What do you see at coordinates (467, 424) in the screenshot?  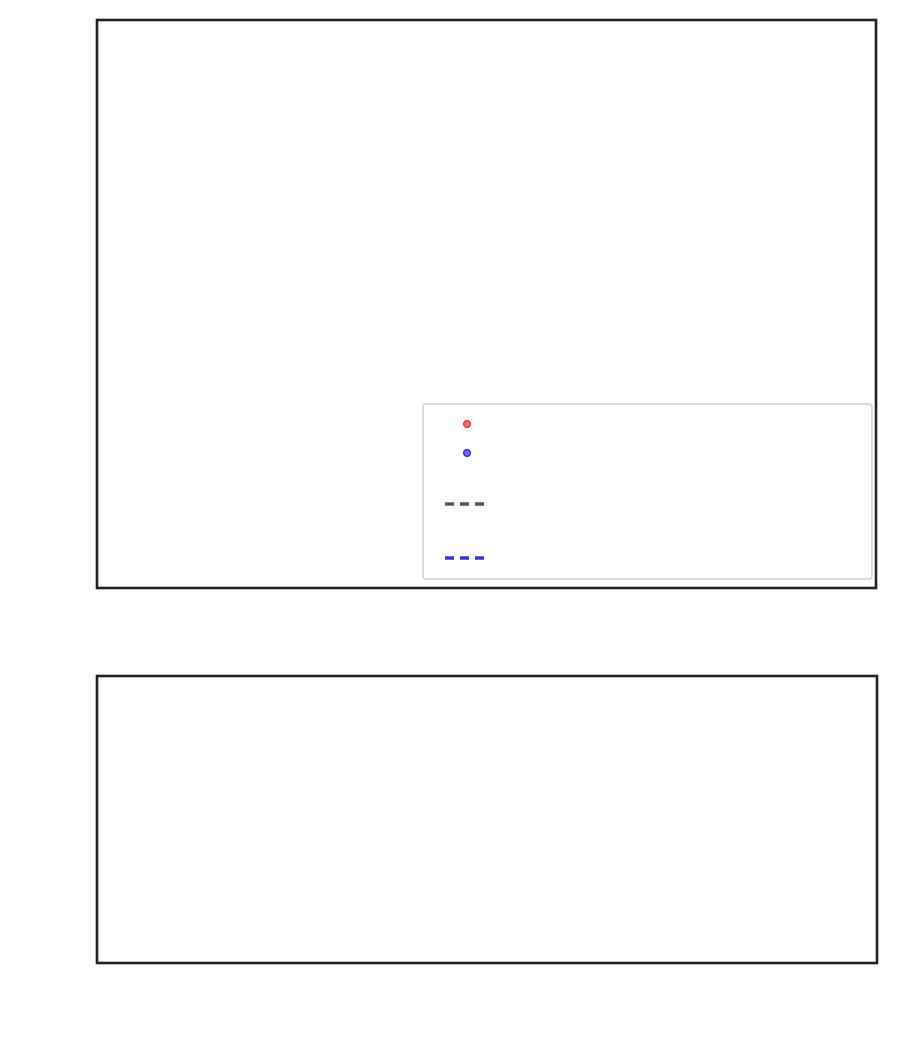 I see `legend-marker-raw` at bounding box center [467, 424].